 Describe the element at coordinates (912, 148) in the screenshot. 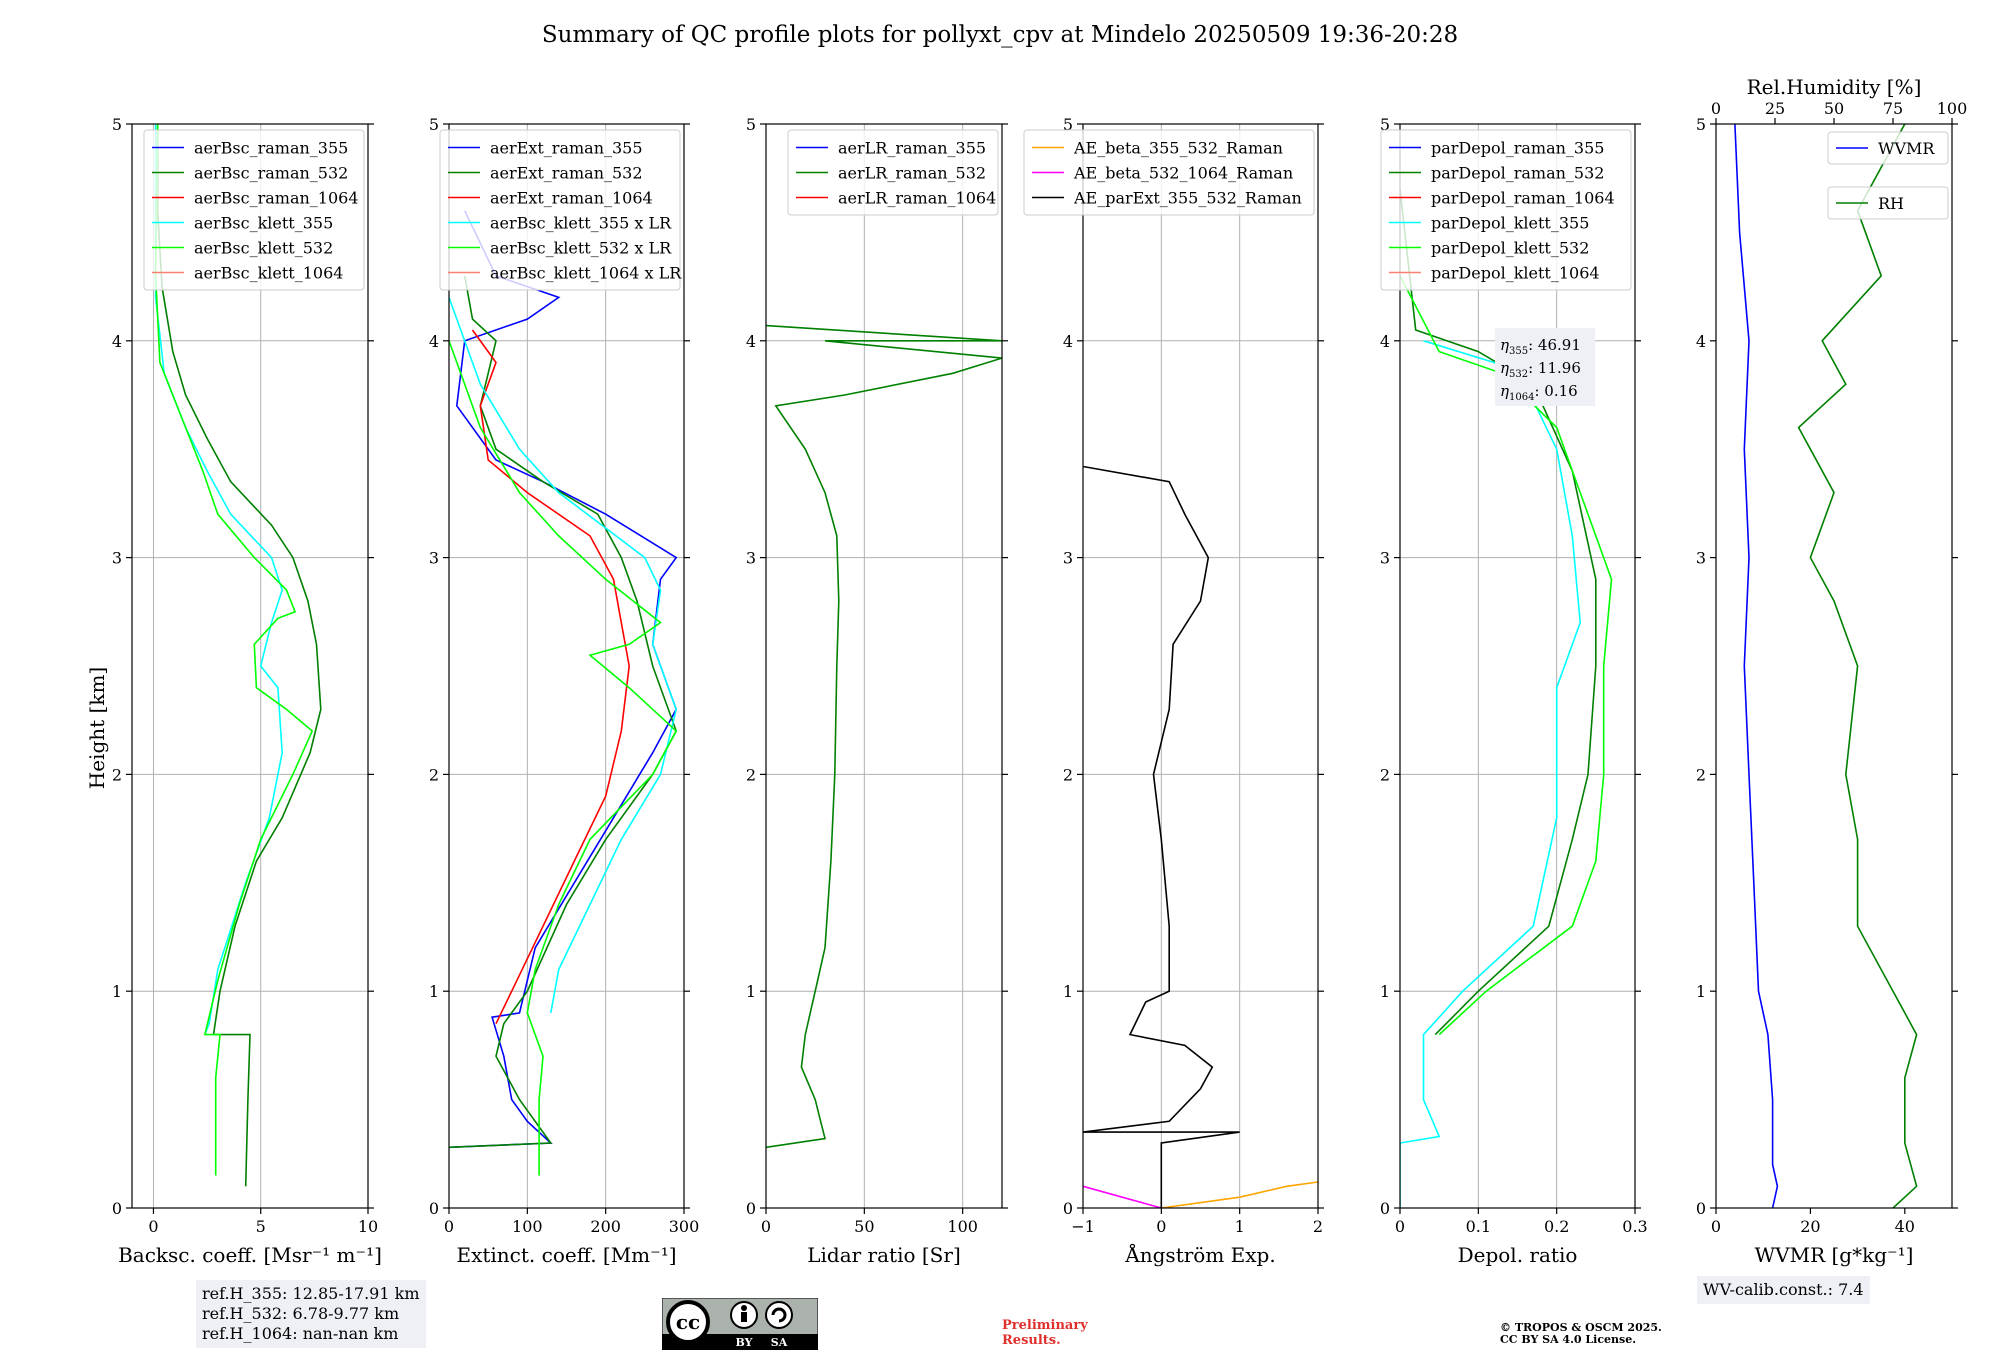

I see `legend-label: aerLR_raman_355` at that location.